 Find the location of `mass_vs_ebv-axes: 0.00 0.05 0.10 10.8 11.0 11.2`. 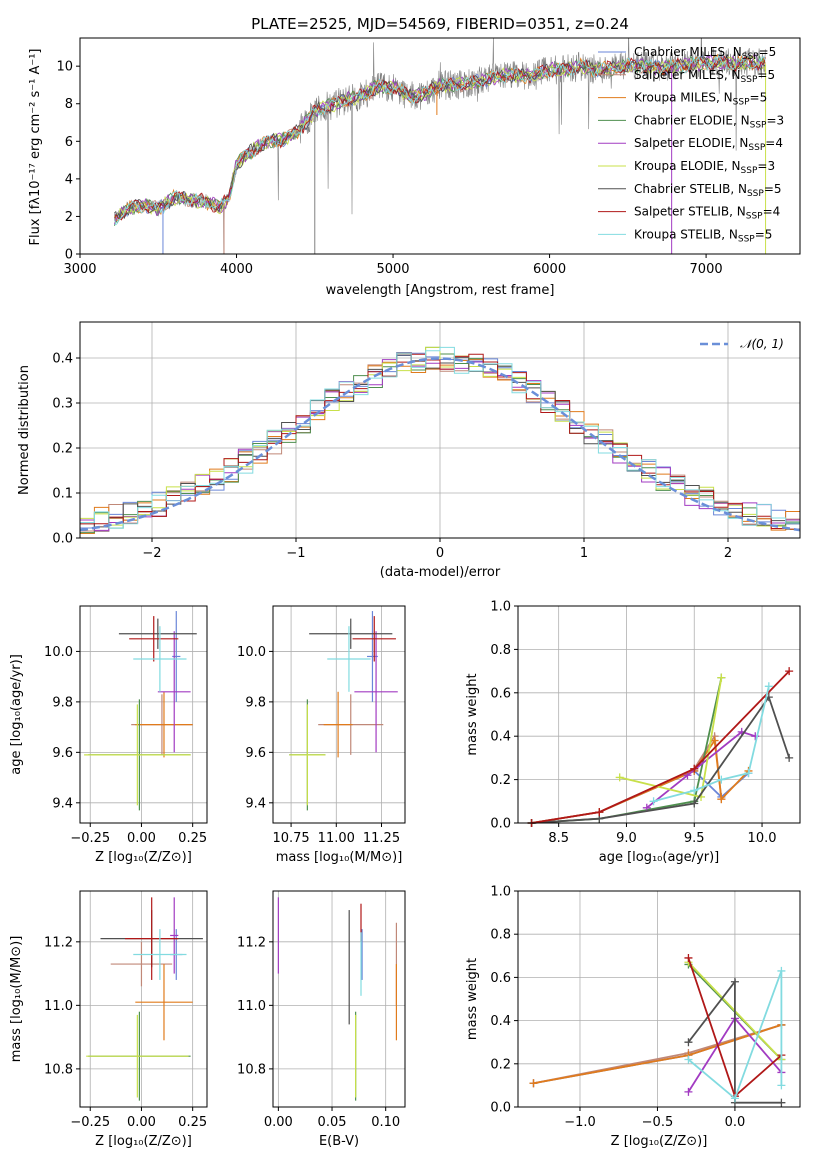

mass_vs_ebv-axes: 0.00 0.05 0.10 10.8 11.0 11.2 is located at coordinates (321, 1010).